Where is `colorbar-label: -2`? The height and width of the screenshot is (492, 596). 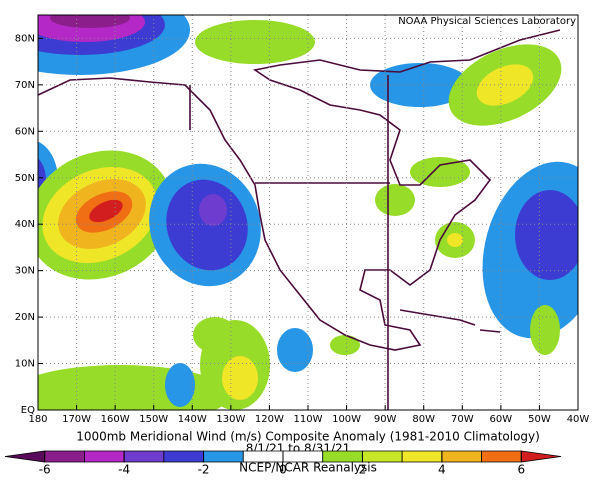 colorbar-label: -2 is located at coordinates (204, 470).